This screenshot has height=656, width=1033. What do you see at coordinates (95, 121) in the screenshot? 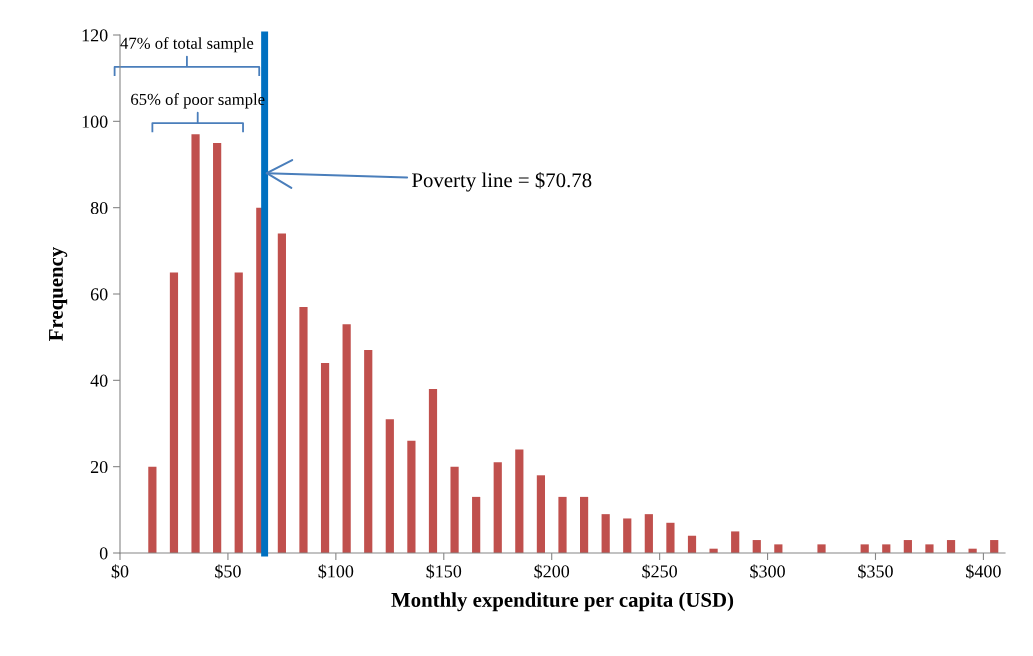
I see `y-tick-label: 100` at bounding box center [95, 121].